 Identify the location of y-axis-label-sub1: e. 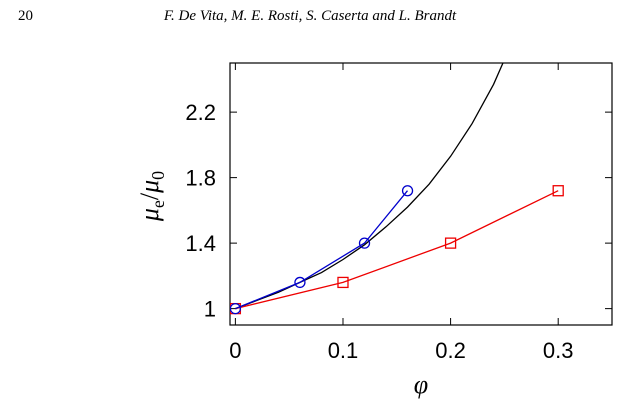
(158, 204).